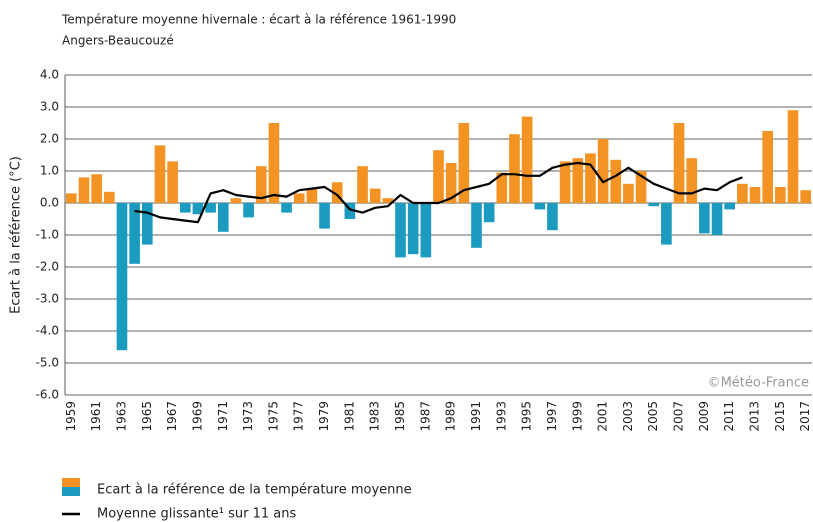  I want to click on x-tick-label: 1973, so click(248, 416).